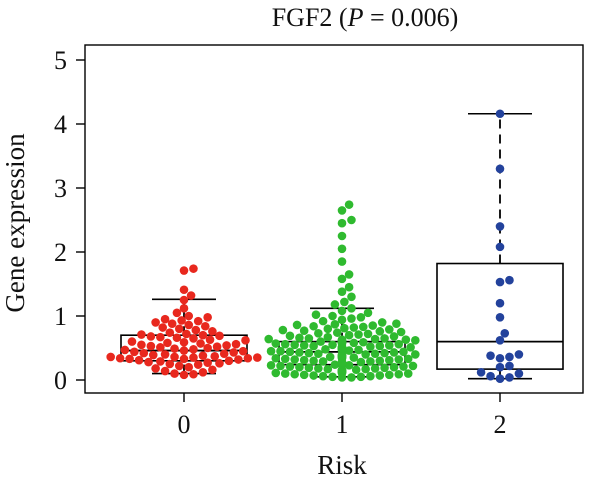  What do you see at coordinates (60, 124) in the screenshot?
I see `y-tick-label: 4` at bounding box center [60, 124].